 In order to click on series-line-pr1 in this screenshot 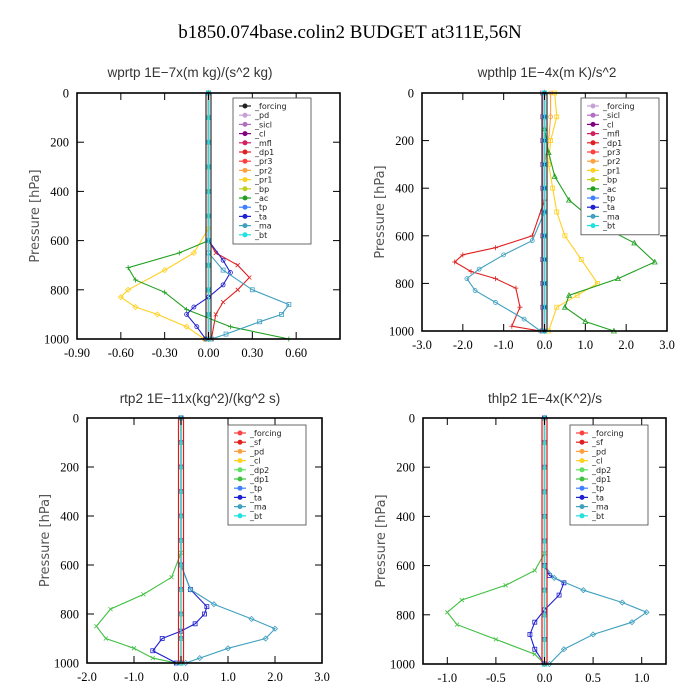, I will do `click(573, 212)`.